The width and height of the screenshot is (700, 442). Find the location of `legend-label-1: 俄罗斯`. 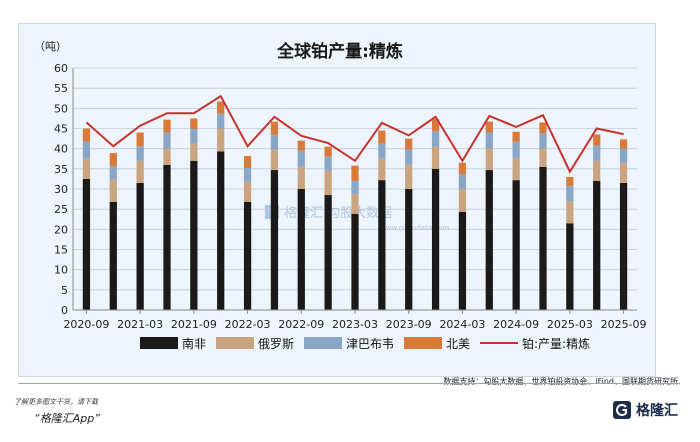

legend-label-1: 俄罗斯 is located at coordinates (276, 344).